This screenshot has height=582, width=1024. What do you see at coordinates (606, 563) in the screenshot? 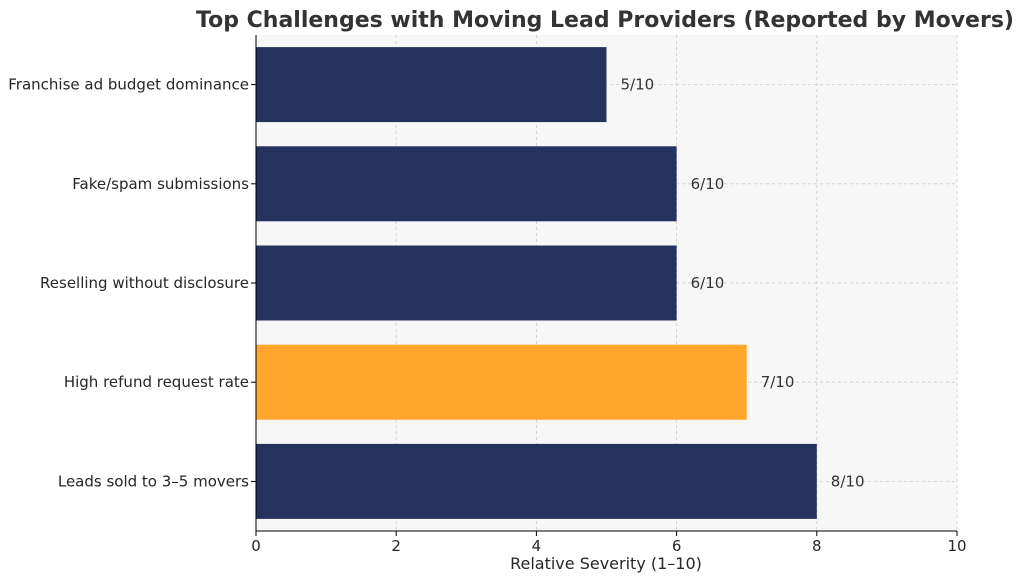
I see `x-axis-title: Relative Severity (1–10)` at bounding box center [606, 563].